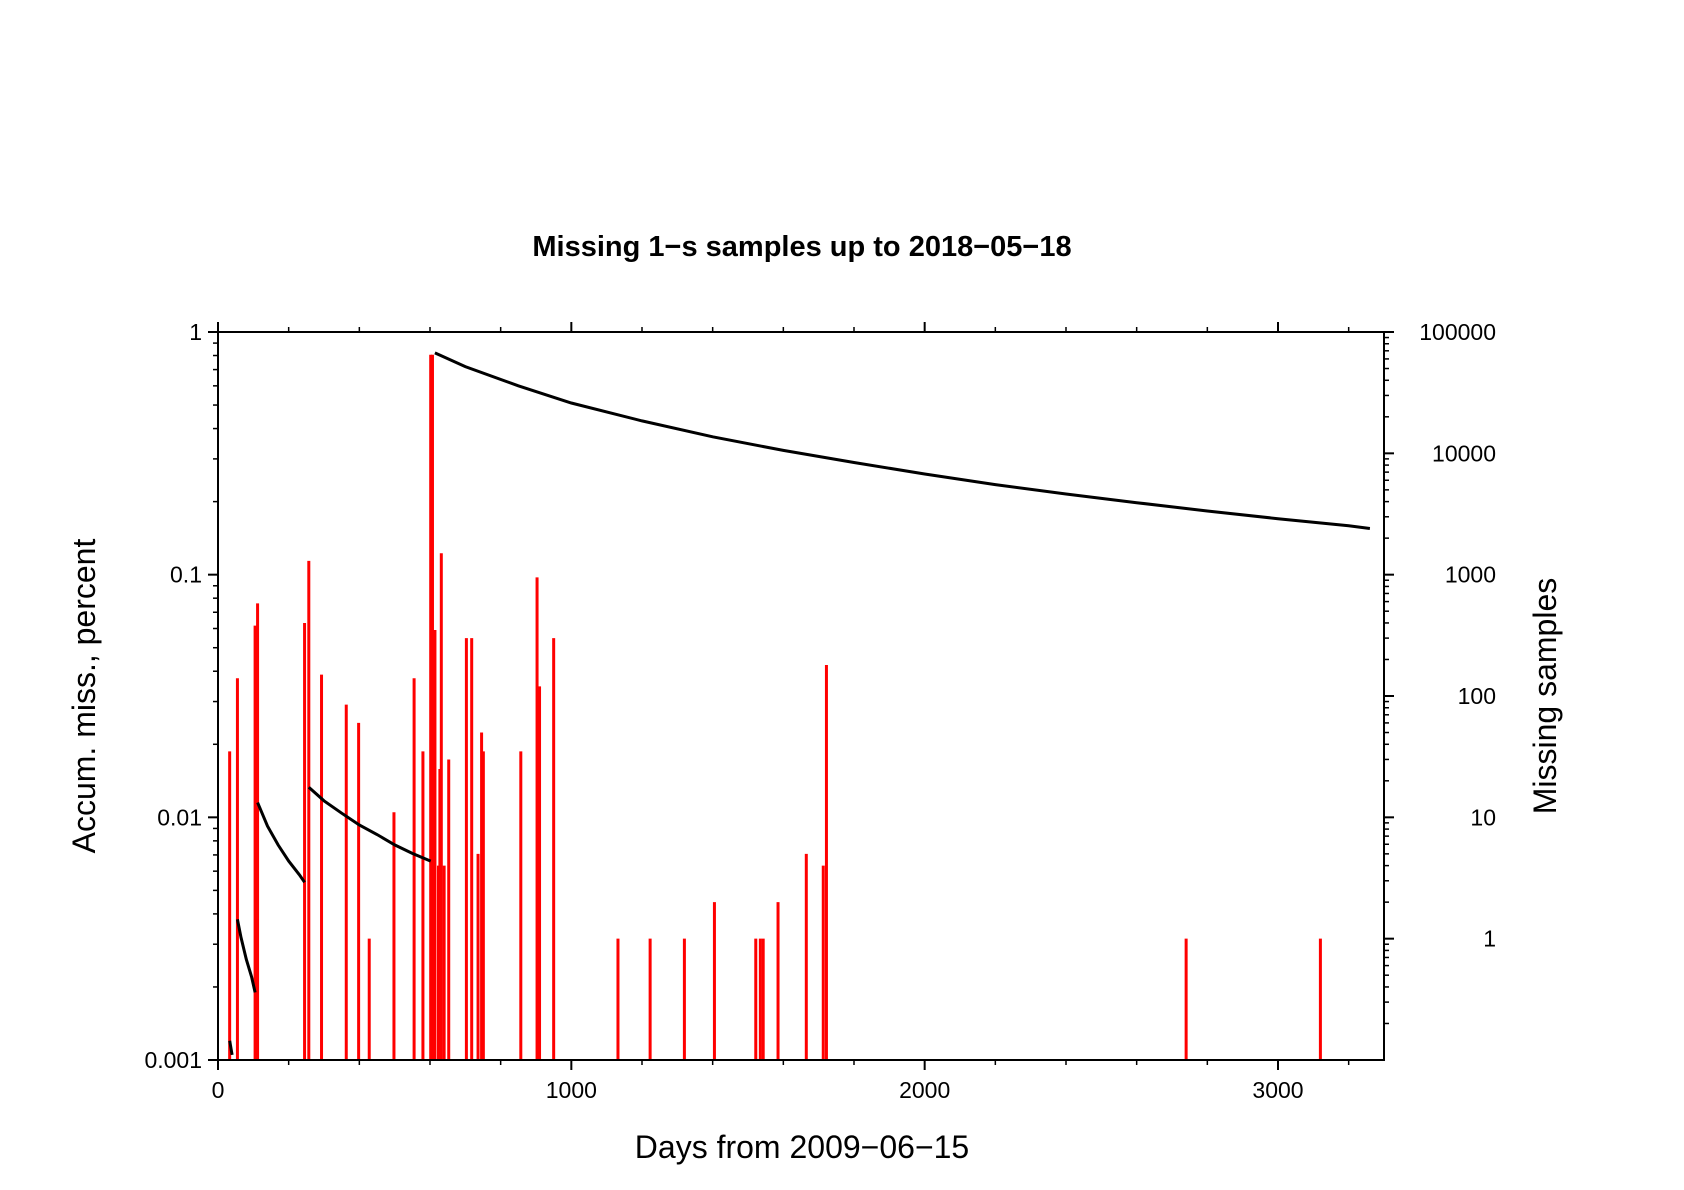 The height and width of the screenshot is (1190, 1684). What do you see at coordinates (218, 1090) in the screenshot?
I see `x-tick-label: 0` at bounding box center [218, 1090].